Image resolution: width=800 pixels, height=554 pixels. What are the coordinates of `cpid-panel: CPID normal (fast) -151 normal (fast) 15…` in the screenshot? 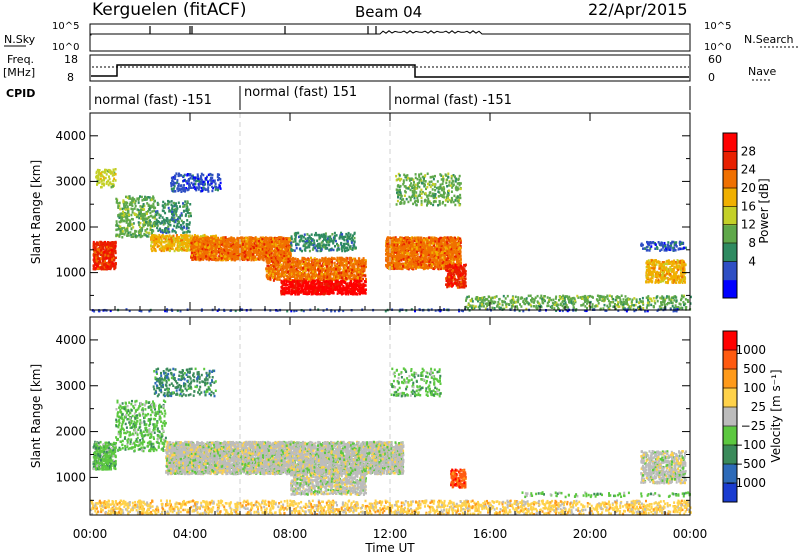 It's located at (348, 97).